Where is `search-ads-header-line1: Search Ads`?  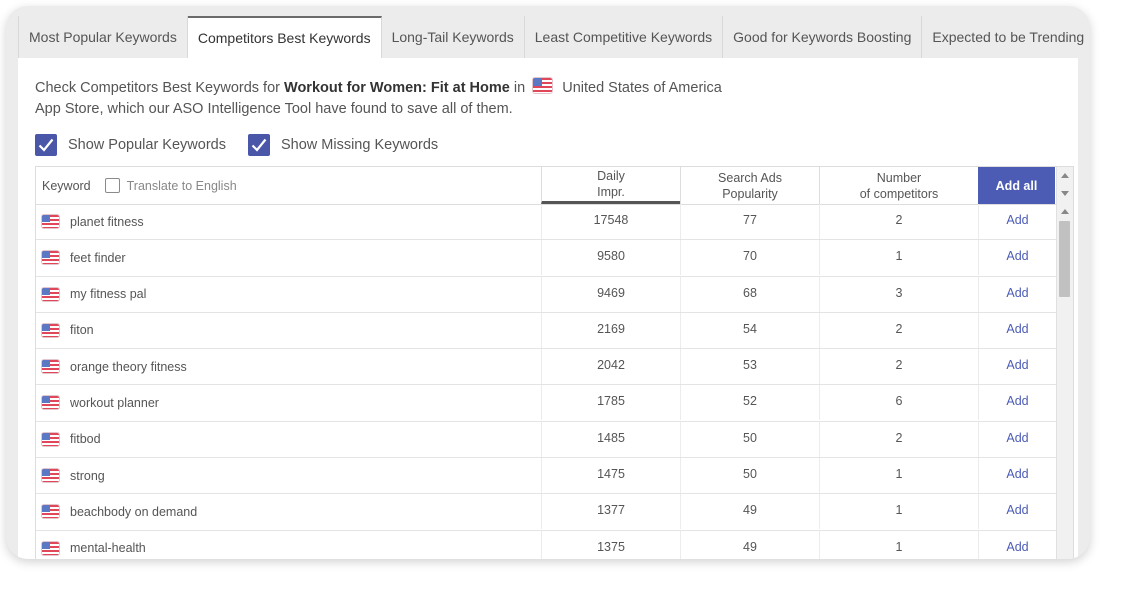 search-ads-header-line1: Search Ads is located at coordinates (750, 177).